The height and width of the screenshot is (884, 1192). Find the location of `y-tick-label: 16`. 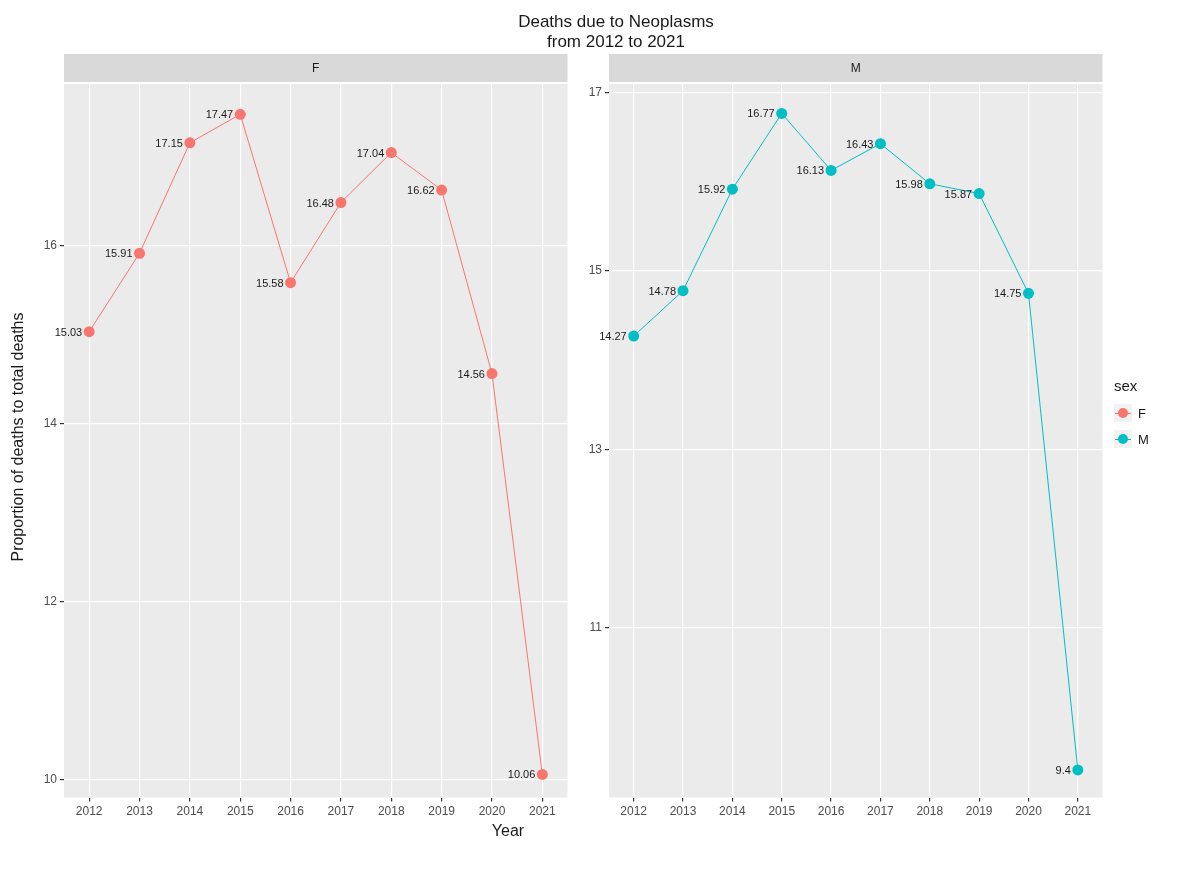

y-tick-label: 16 is located at coordinates (50, 244).